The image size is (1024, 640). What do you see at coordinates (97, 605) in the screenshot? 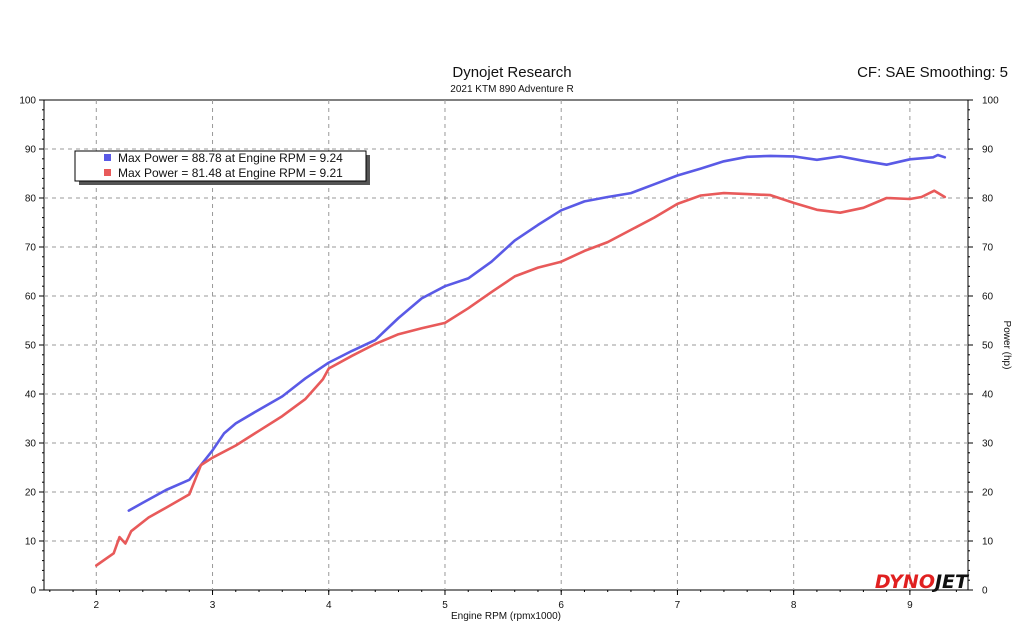
I see `x-tick-label-2: 2` at bounding box center [97, 605].